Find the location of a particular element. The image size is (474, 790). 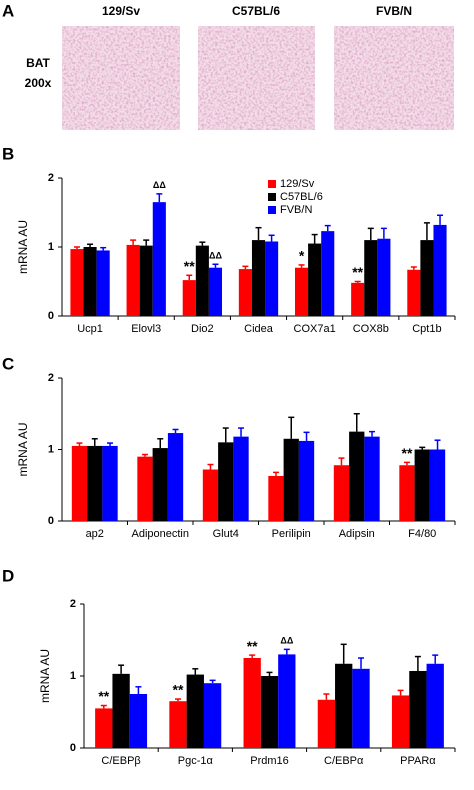

legend-label: C57BL/6 is located at coordinates (301, 197).